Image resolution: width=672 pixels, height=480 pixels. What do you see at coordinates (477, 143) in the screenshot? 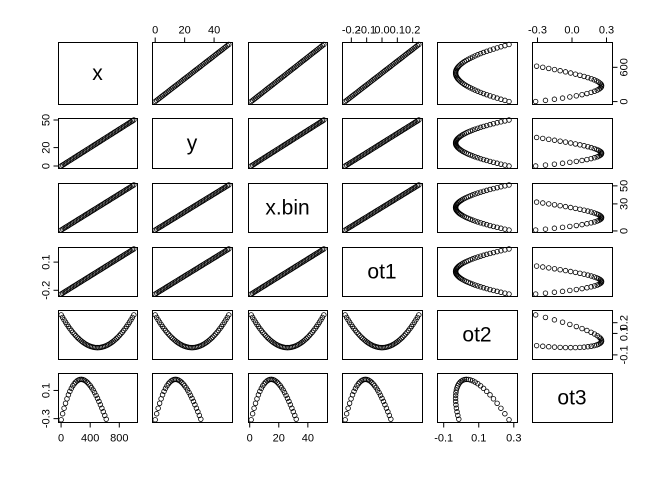
I see `panel-y-vs-ot2` at bounding box center [477, 143].